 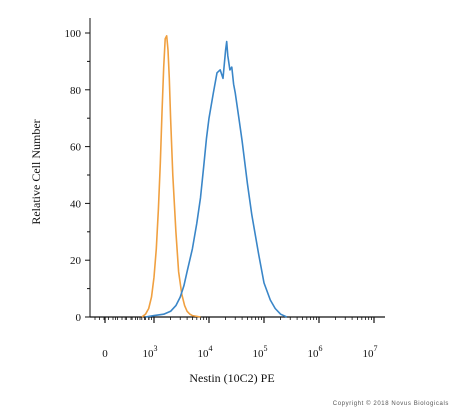 What do you see at coordinates (79, 318) in the screenshot?
I see `y-tick-label: 0` at bounding box center [79, 318].